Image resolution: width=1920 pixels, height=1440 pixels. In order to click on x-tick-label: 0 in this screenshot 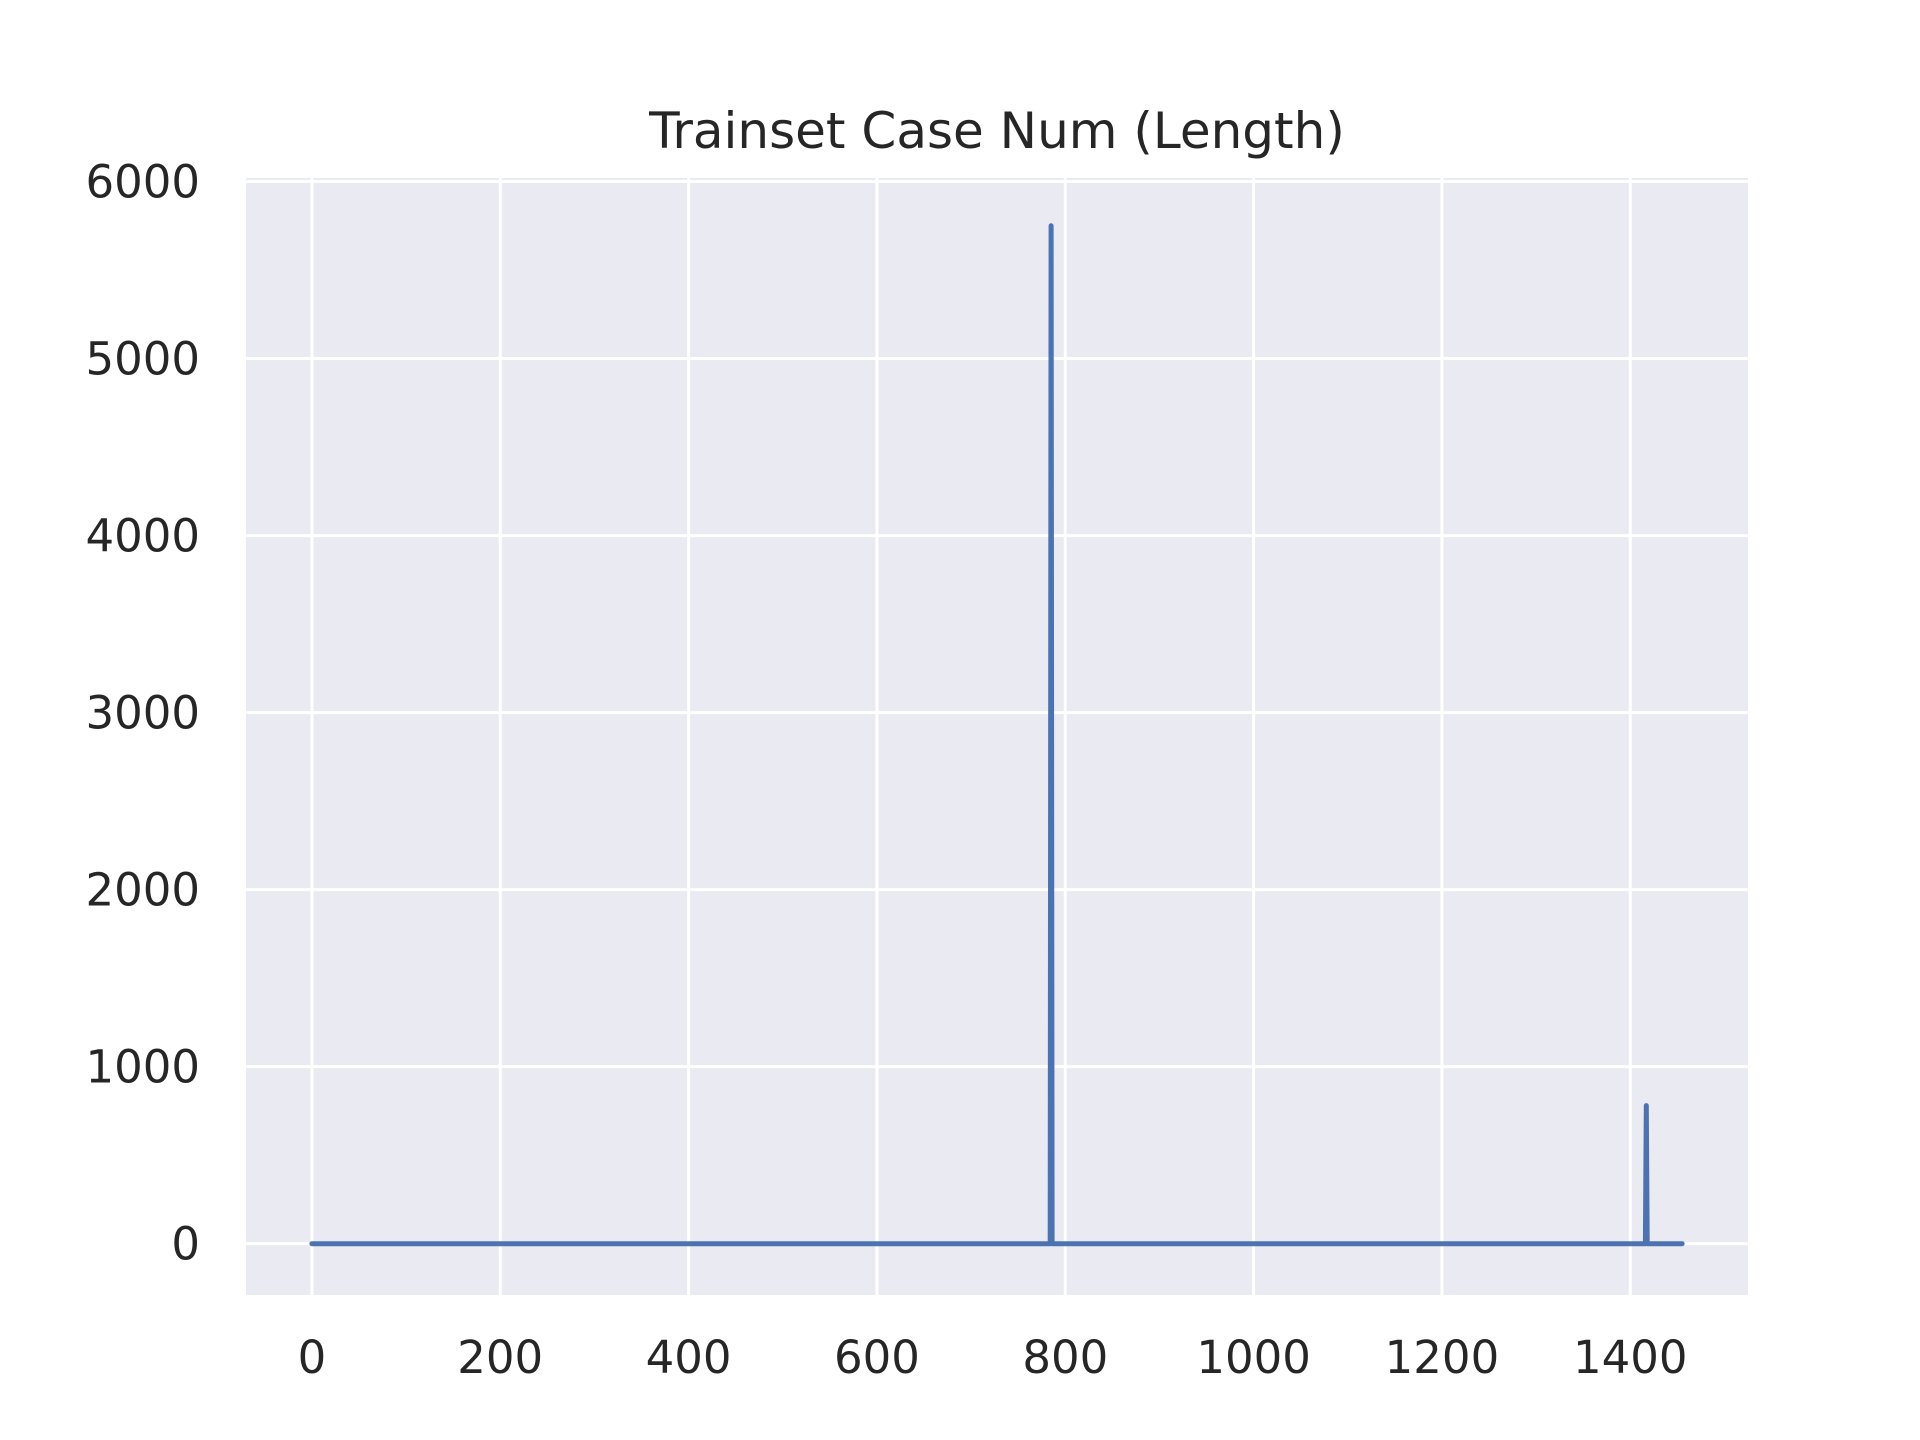, I will do `click(312, 1357)`.